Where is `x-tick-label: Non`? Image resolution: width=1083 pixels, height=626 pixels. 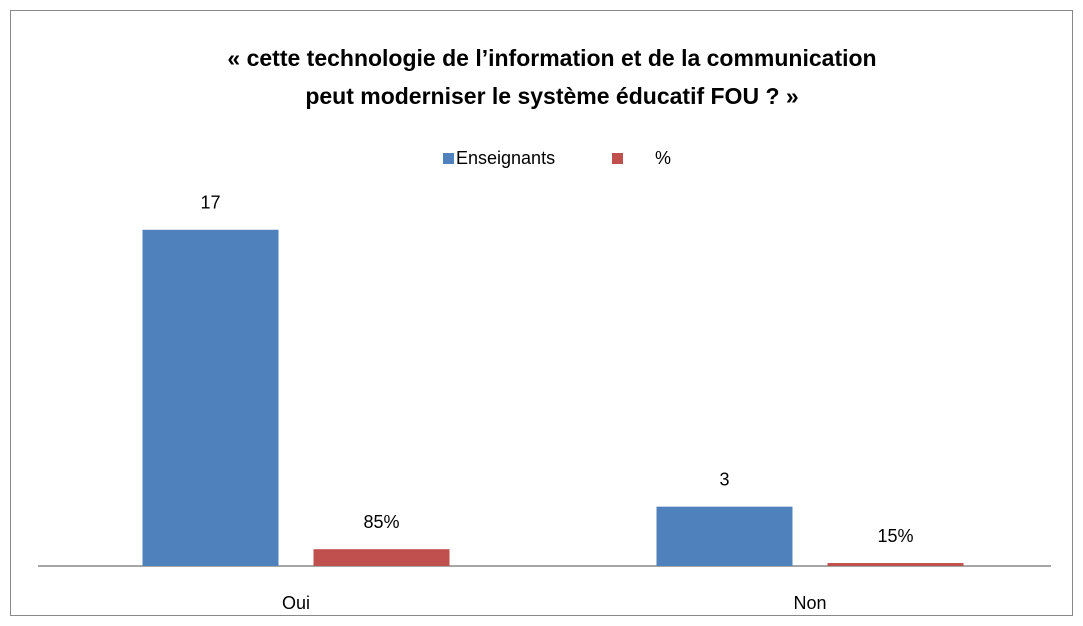 x-tick-label: Non is located at coordinates (809, 603).